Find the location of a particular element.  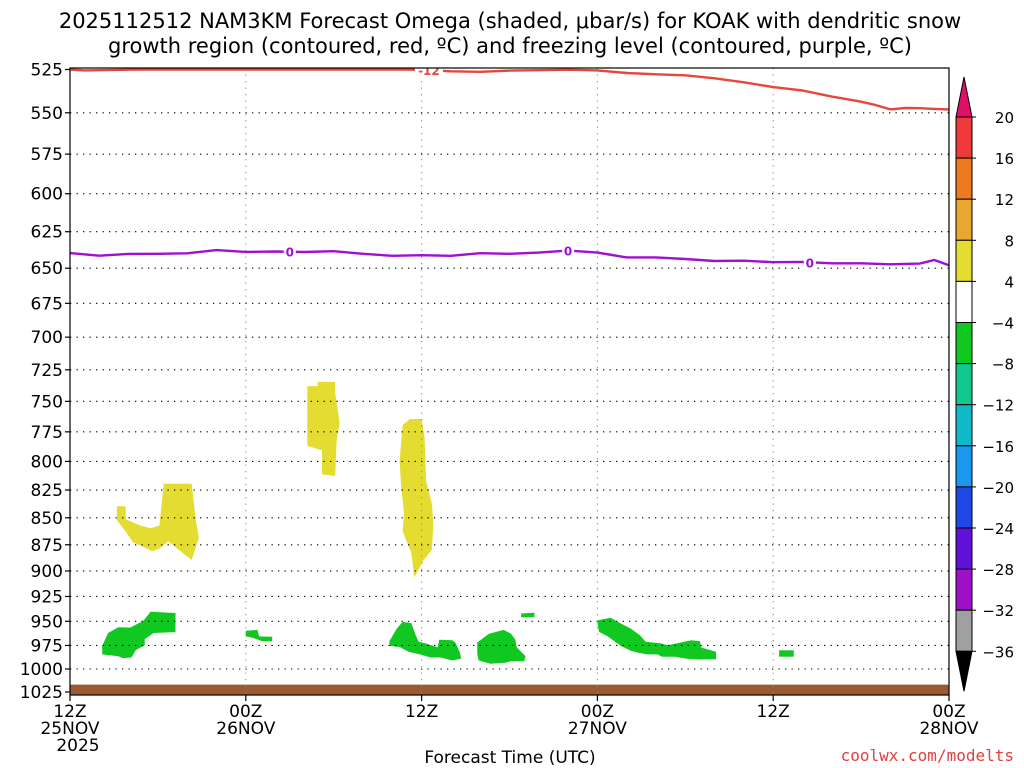

y-tick-label-550: 550 is located at coordinates (47, 114).